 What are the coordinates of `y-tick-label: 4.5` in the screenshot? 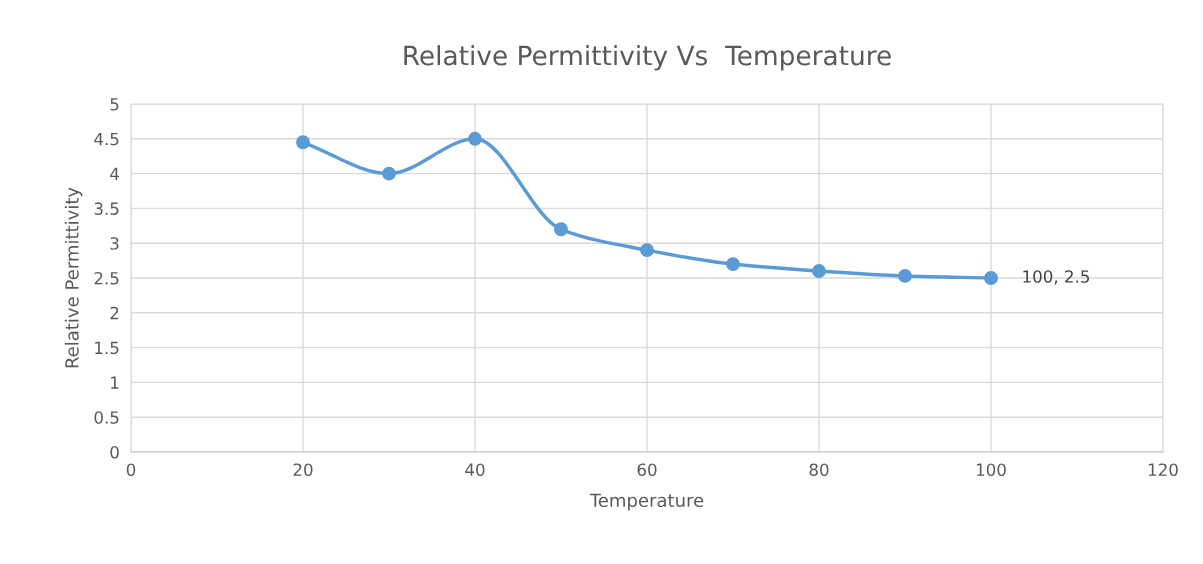 It's located at (106, 139).